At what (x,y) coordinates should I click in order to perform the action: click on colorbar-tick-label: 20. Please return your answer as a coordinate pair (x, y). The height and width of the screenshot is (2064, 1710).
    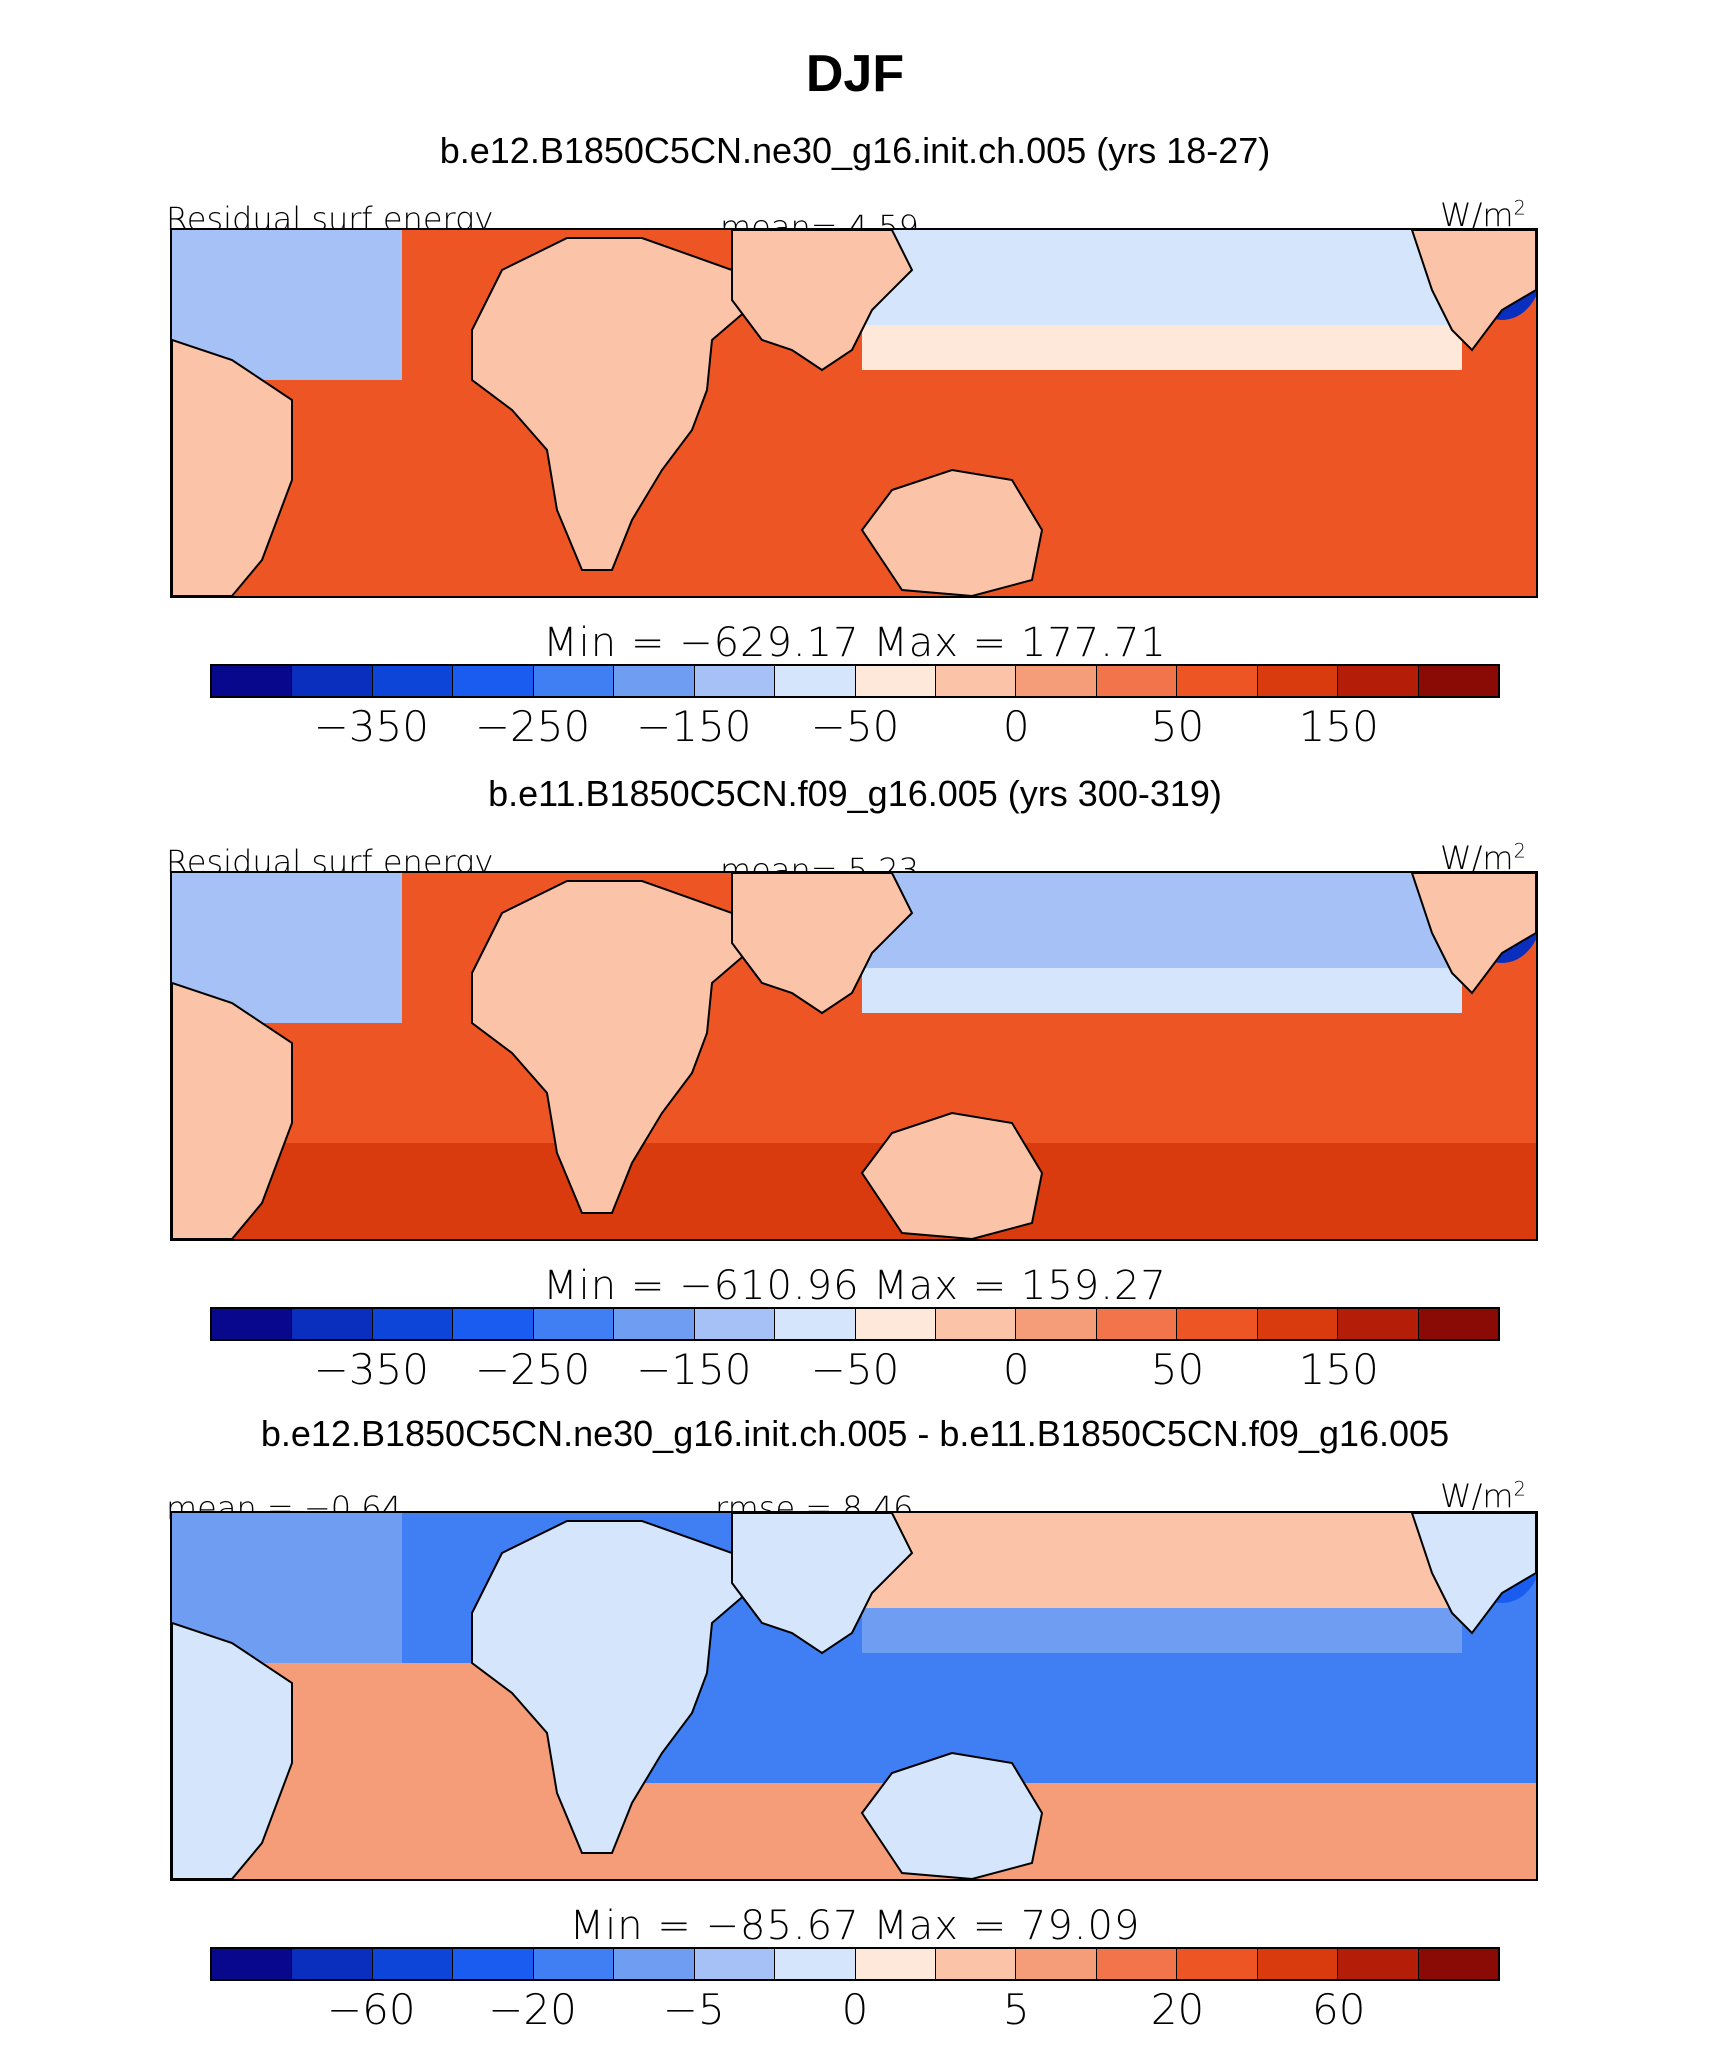
    Looking at the image, I should click on (1177, 2009).